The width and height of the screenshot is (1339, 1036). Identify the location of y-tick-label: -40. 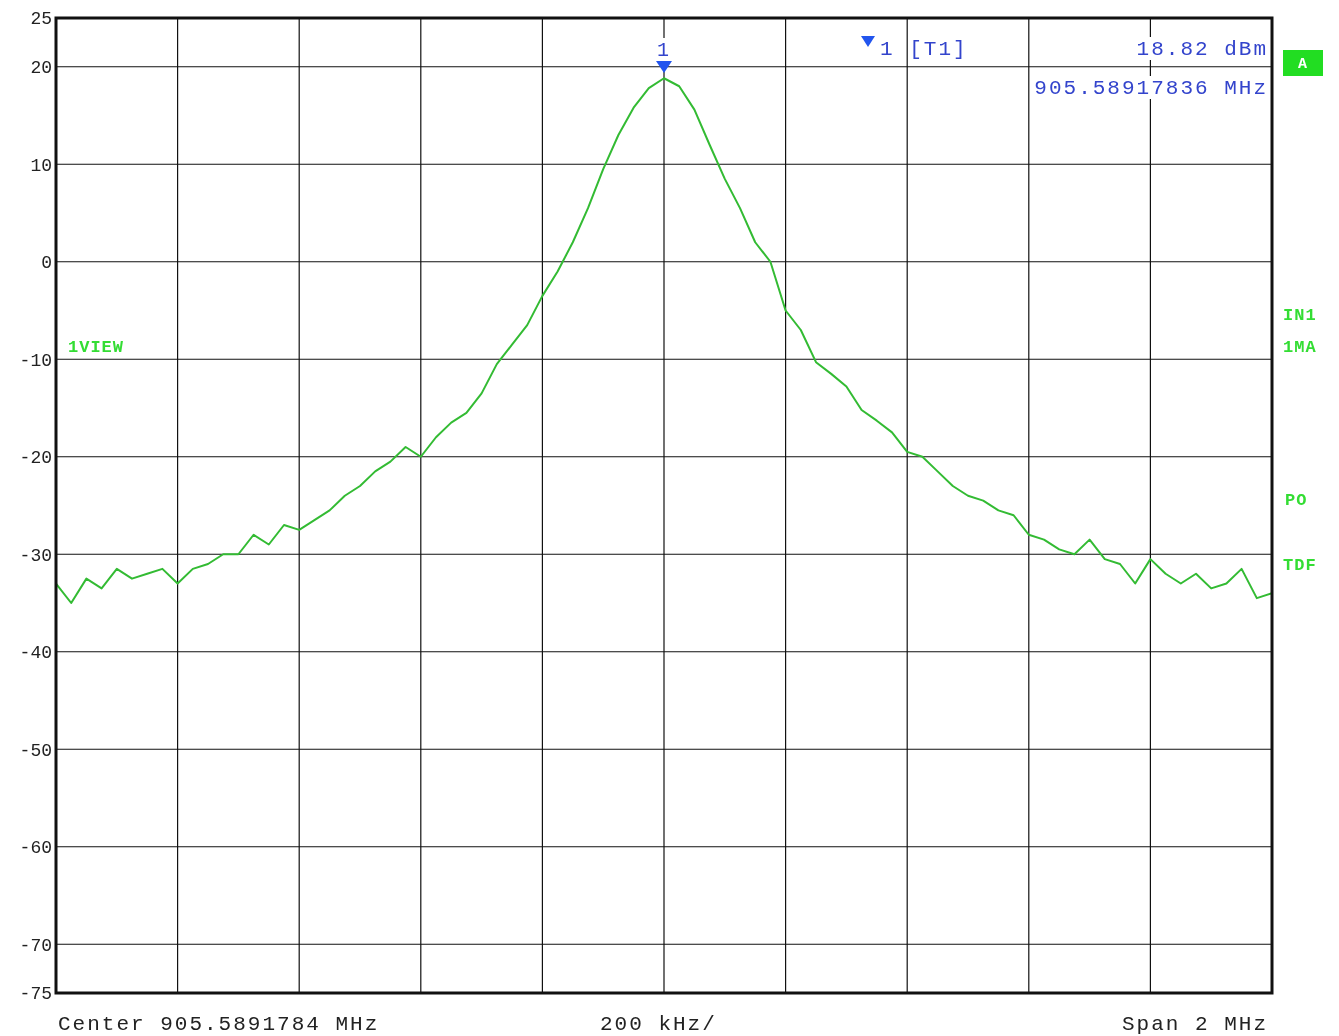
(35, 653).